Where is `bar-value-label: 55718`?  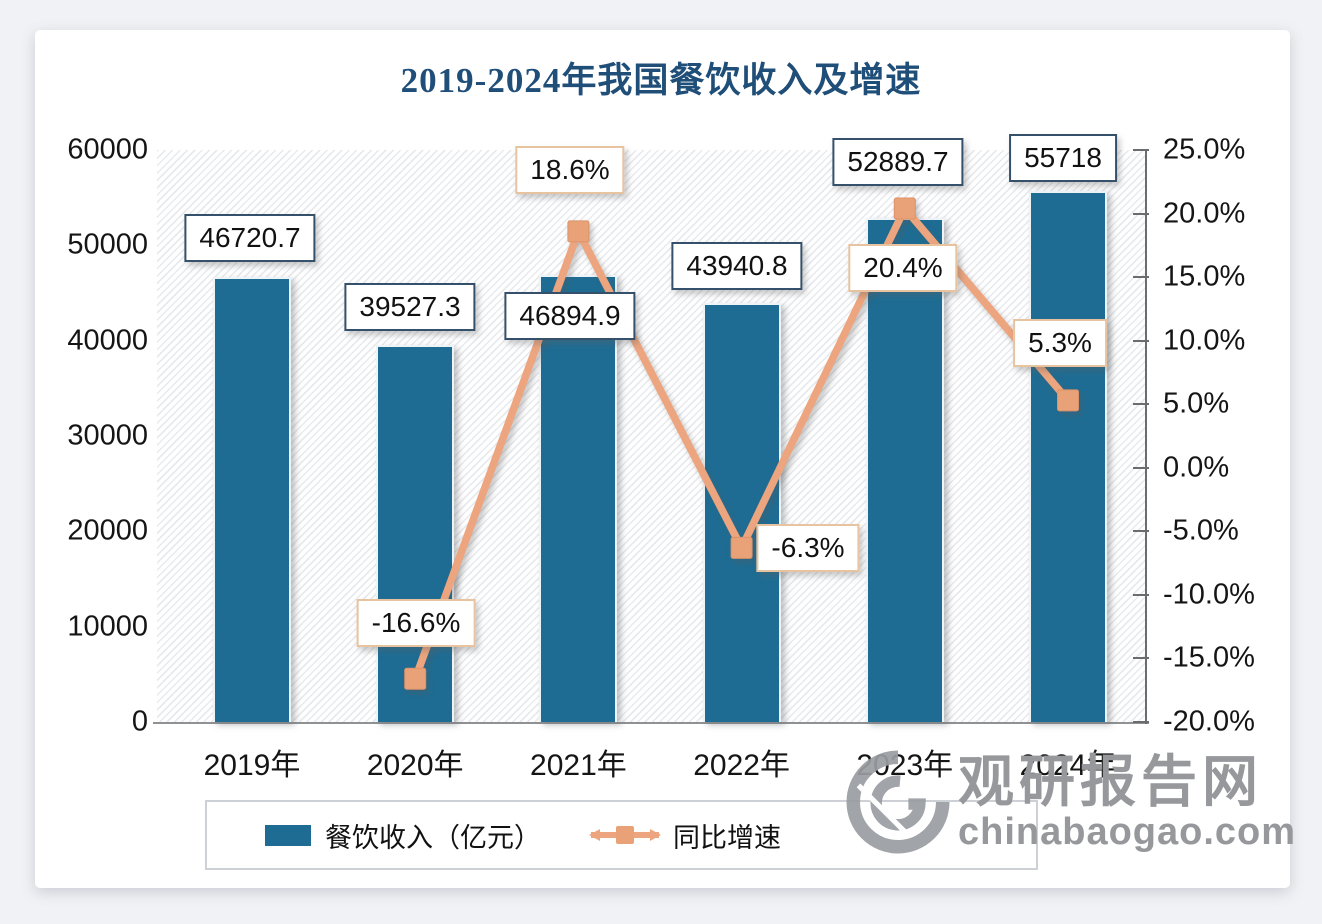
bar-value-label: 55718 is located at coordinates (1063, 158).